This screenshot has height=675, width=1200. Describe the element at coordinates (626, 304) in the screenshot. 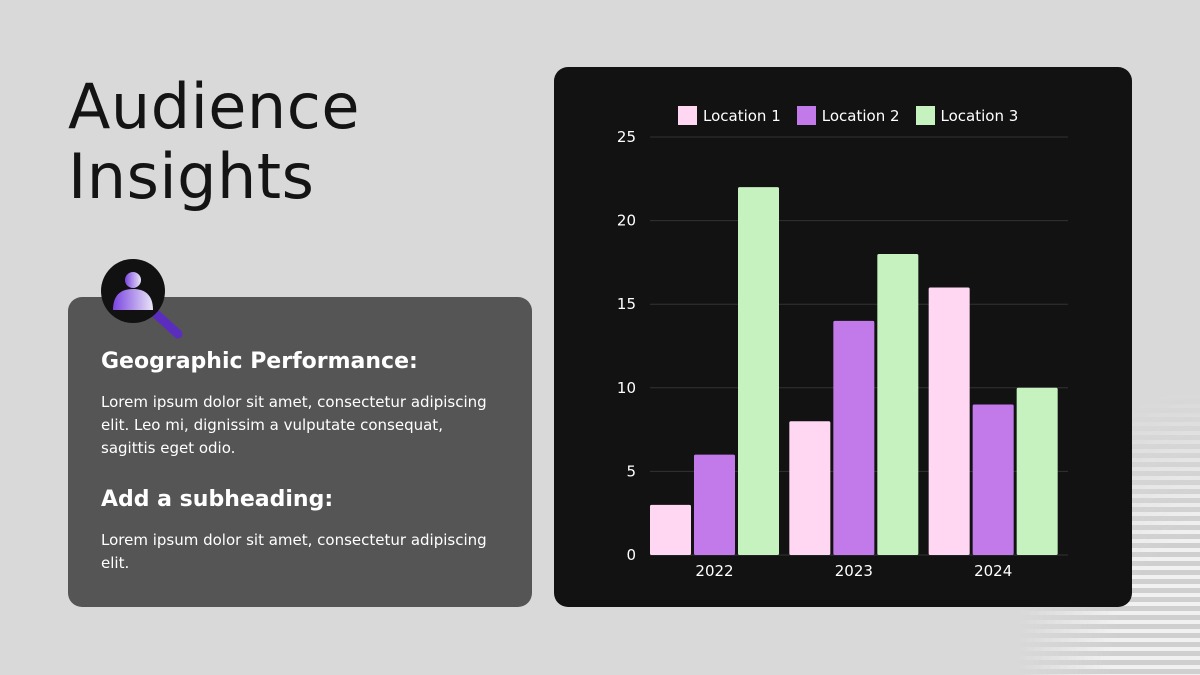

I see `y-tick-label: 15` at that location.